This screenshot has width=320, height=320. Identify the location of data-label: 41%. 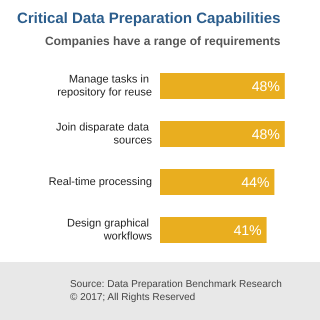
(248, 230).